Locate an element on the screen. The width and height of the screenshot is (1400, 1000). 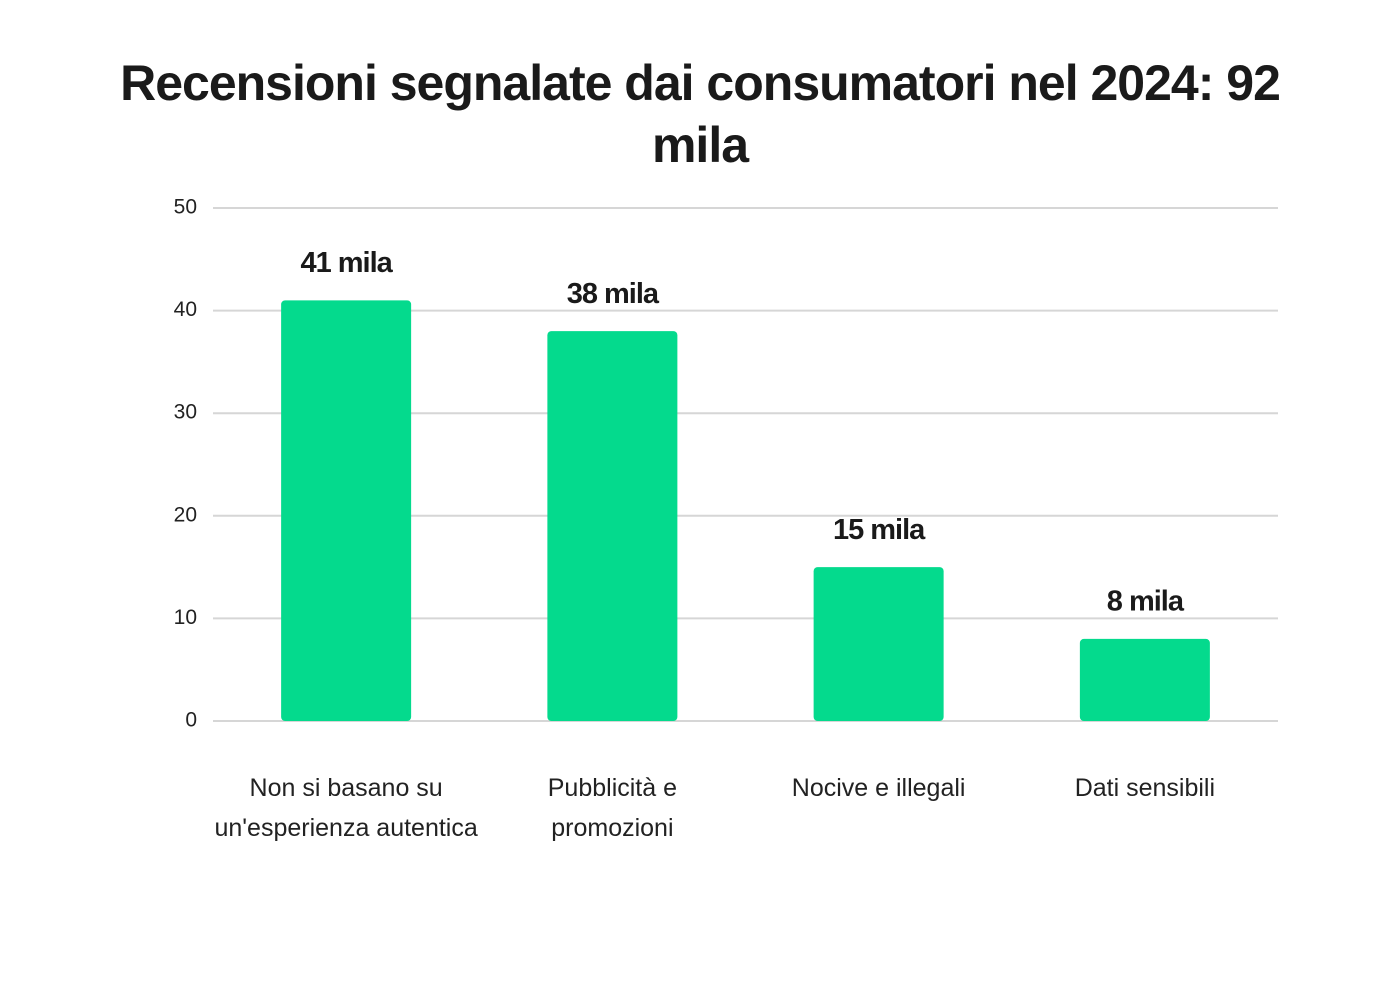
y-tick-label: 20 is located at coordinates (185, 514).